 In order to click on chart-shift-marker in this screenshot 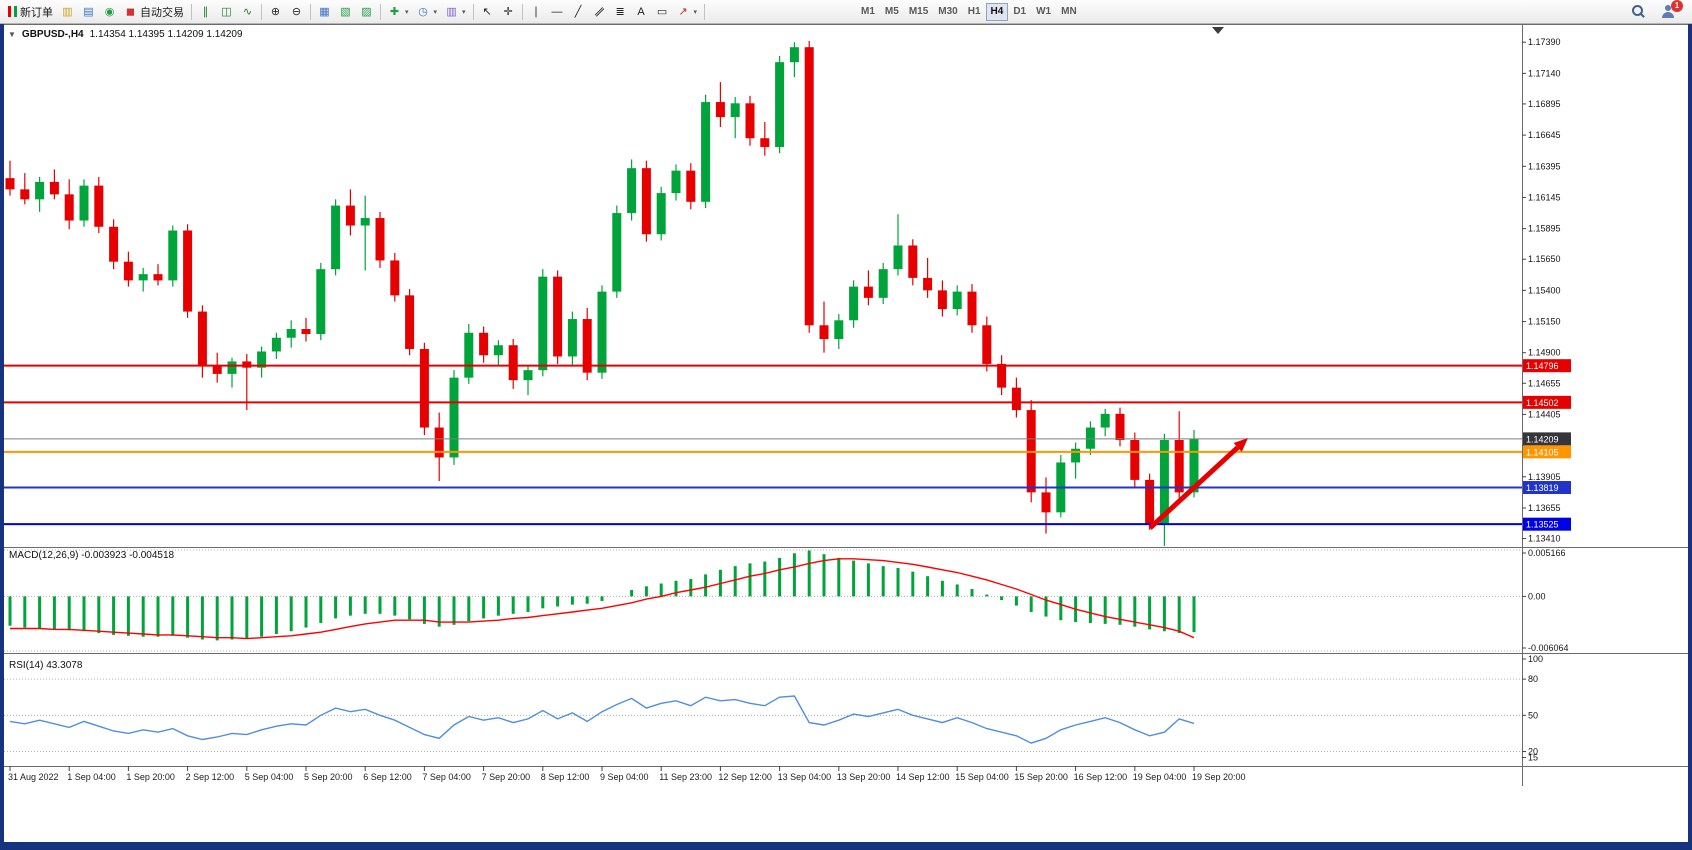, I will do `click(1218, 30)`.